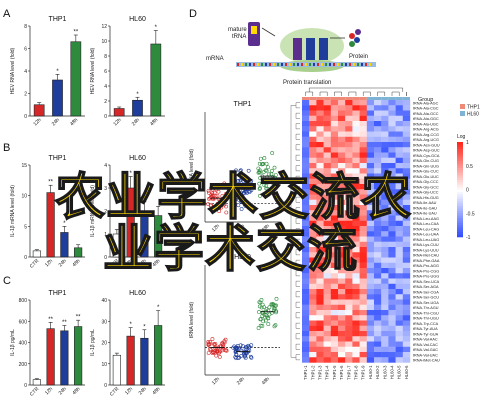 This screenshot has height=407, width=500. Describe the element at coordinates (35, 264) in the screenshot. I see `x-tick-label: CTR` at that location.